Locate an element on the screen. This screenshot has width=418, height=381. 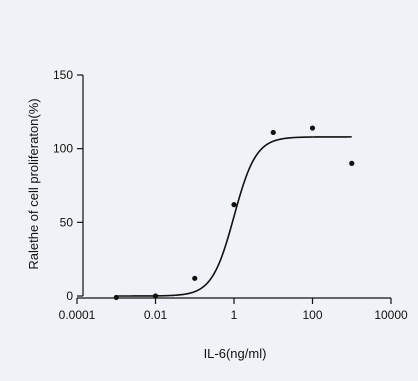
y-tick-label: 100 is located at coordinates (63, 149).